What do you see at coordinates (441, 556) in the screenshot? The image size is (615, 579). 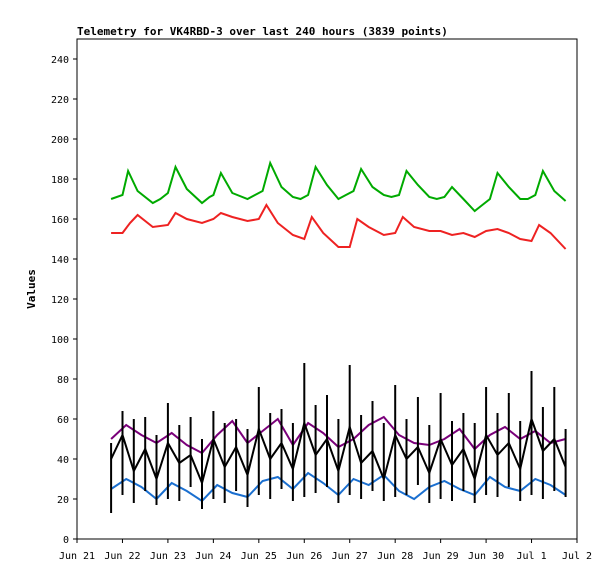 I see `x-tick-label: Jun 29` at bounding box center [441, 556].